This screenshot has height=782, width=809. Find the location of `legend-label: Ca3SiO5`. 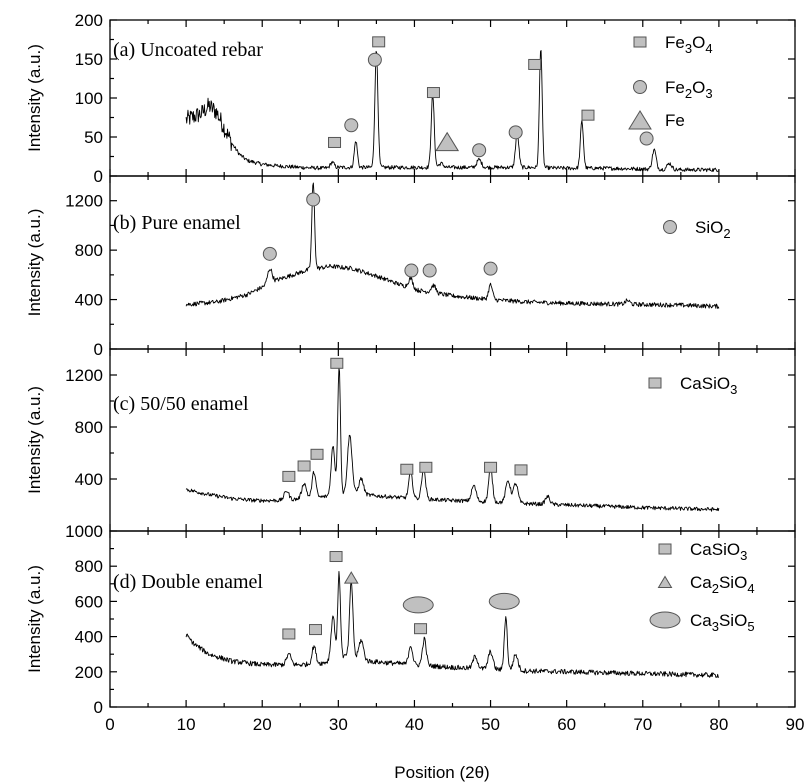

legend-label: Ca3SiO5 is located at coordinates (722, 622).